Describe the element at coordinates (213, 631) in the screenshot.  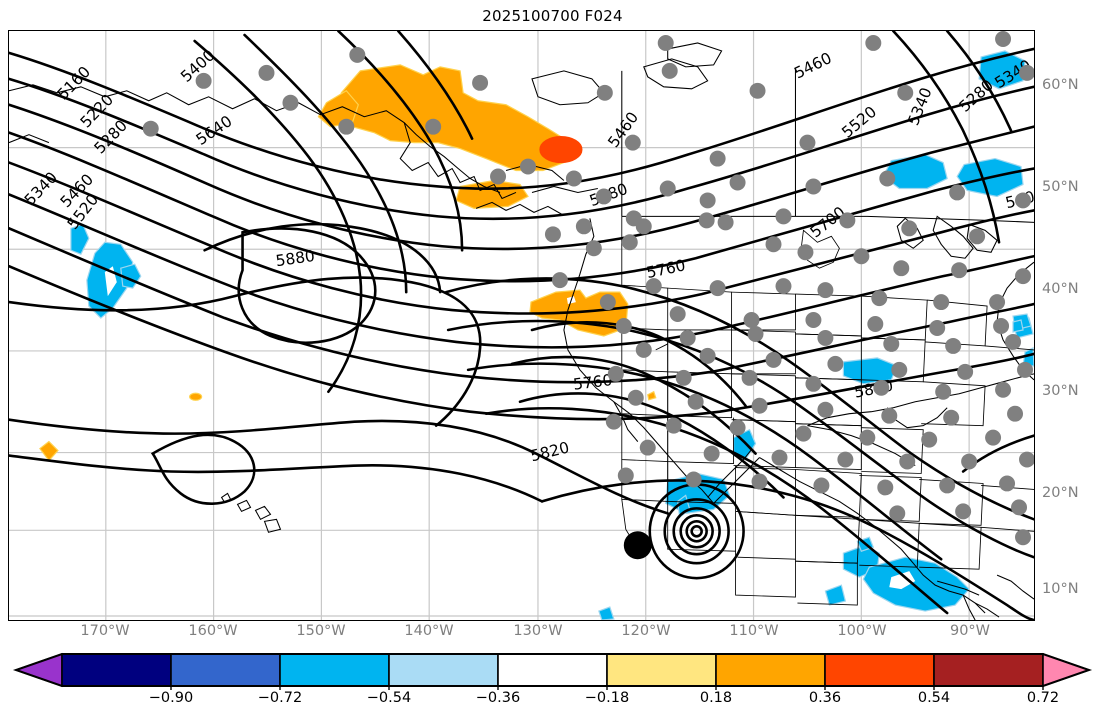
I see `lon-label-160w: 160°W` at that location.